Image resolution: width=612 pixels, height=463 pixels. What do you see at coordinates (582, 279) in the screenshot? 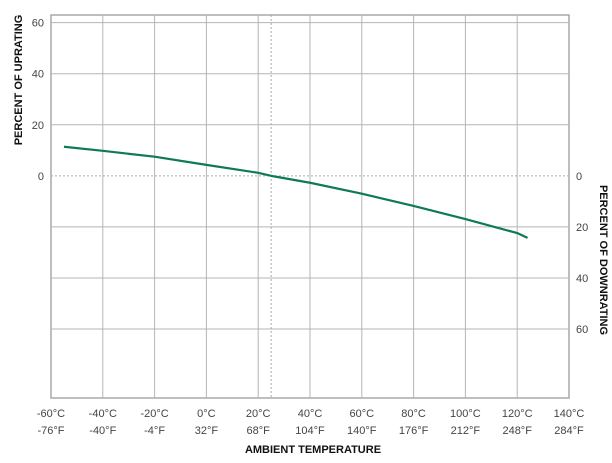
I see `right-y-tick: 40` at bounding box center [582, 279].